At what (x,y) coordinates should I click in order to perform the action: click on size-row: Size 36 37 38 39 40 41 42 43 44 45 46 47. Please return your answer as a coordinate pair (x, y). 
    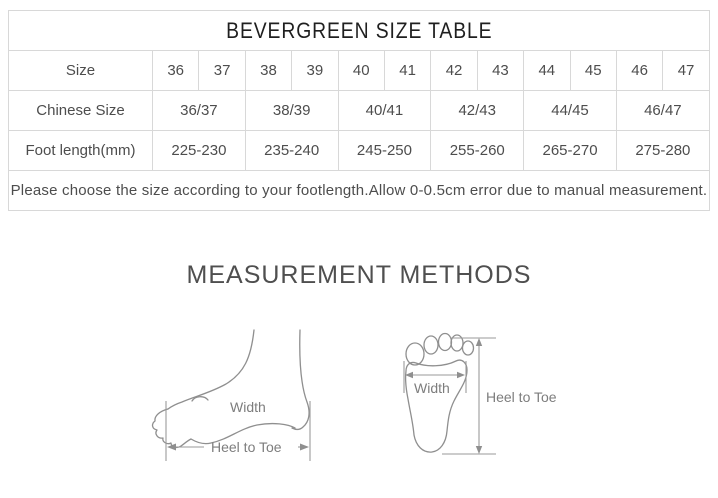
    Looking at the image, I should click on (359, 70).